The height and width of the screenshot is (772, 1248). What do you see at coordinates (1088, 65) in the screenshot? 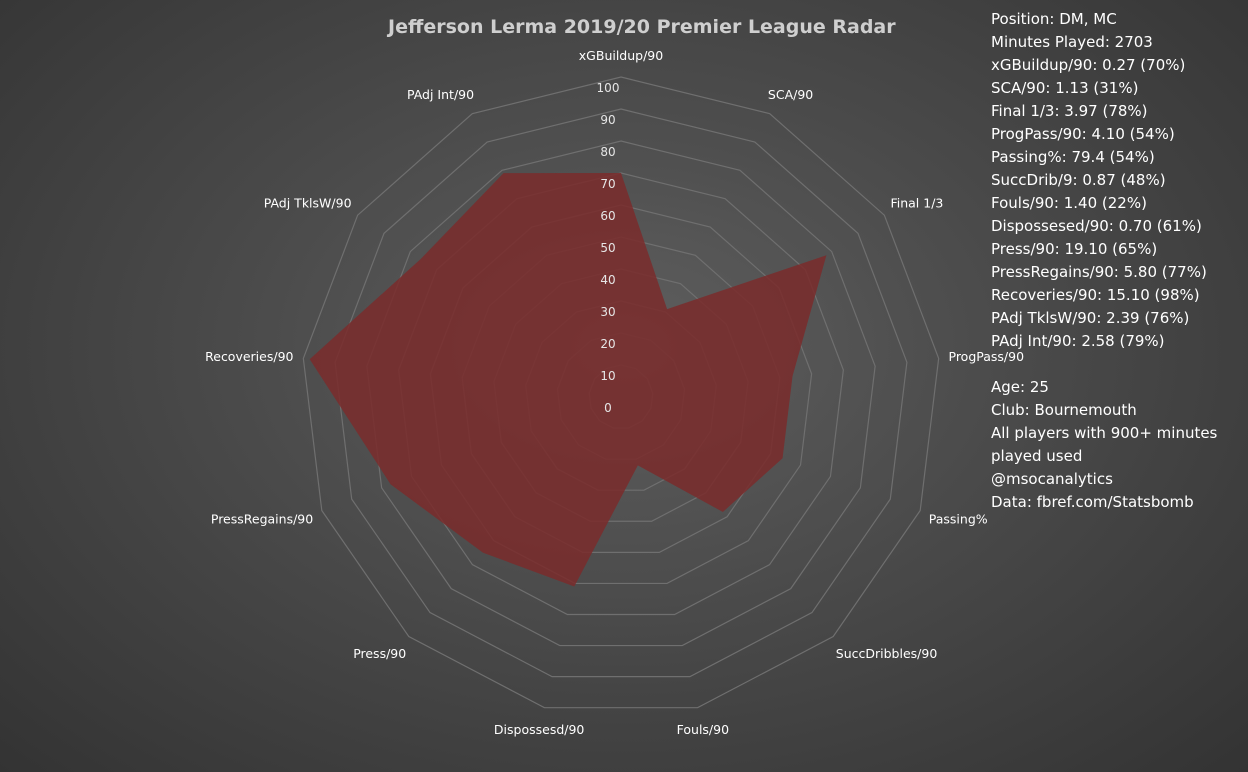
I see `info-line: xGBuildup/90: 0.27 (70%)` at bounding box center [1088, 65].